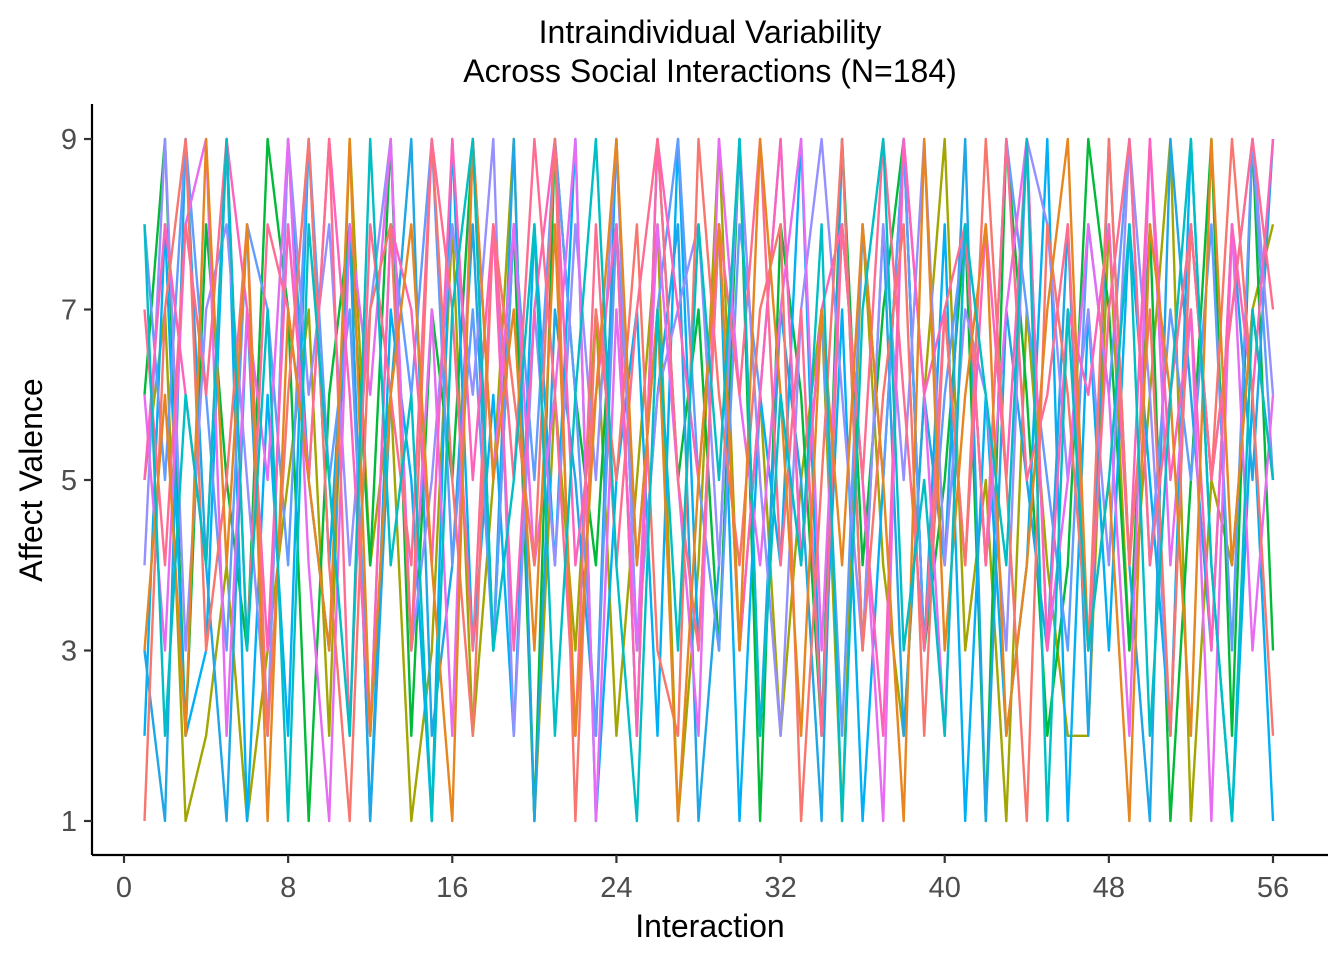 This screenshot has height=960, width=1344. What do you see at coordinates (69, 822) in the screenshot?
I see `y-tick-label: 1` at bounding box center [69, 822].